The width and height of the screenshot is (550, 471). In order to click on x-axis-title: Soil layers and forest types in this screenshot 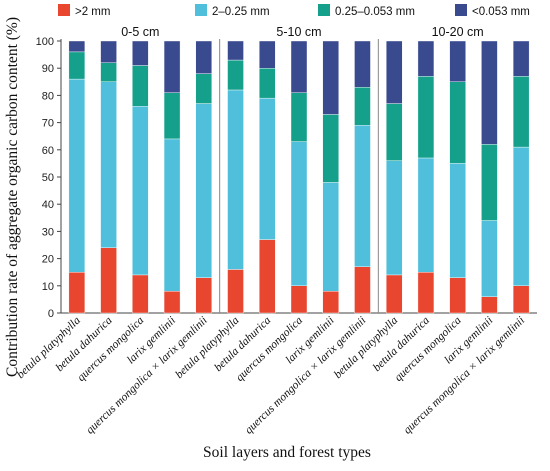, I will do `click(287, 452)`.